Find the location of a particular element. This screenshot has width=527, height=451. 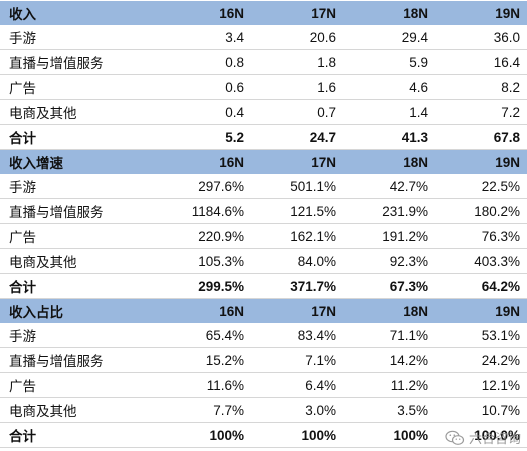

cell-value: 24.2% is located at coordinates (480, 360).